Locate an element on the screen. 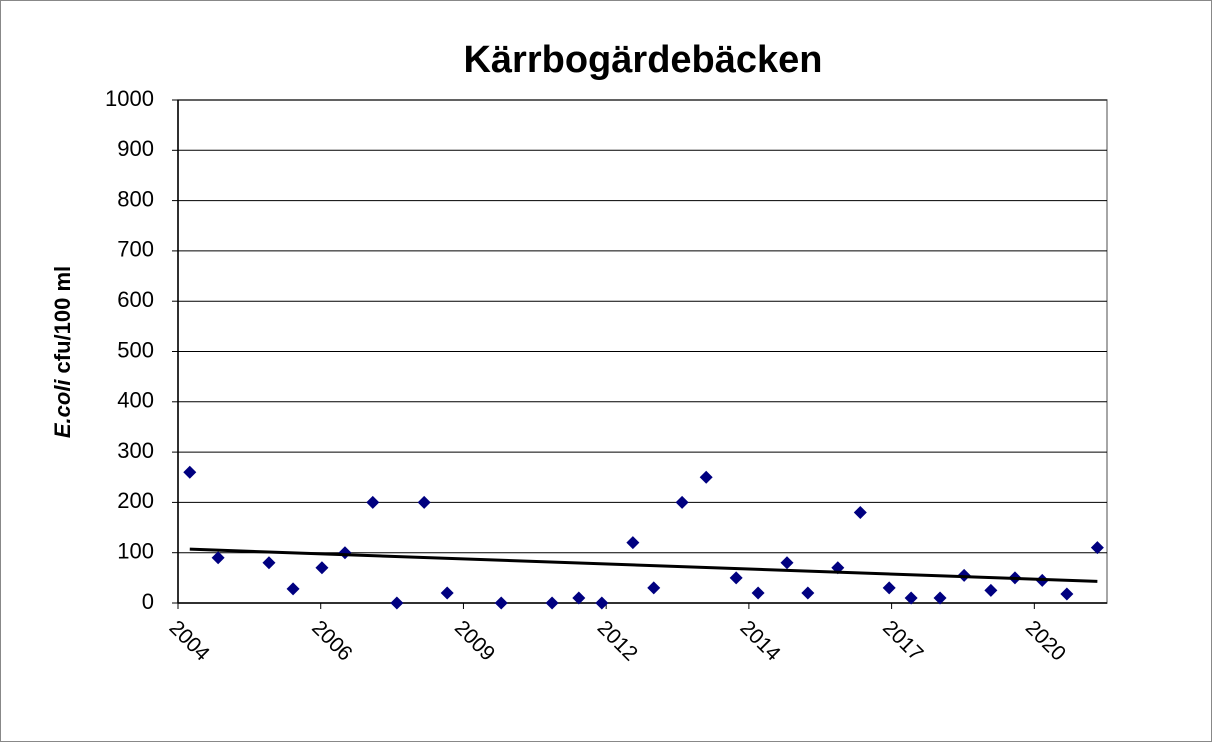  y-tick-label: 100 is located at coordinates (135, 551).